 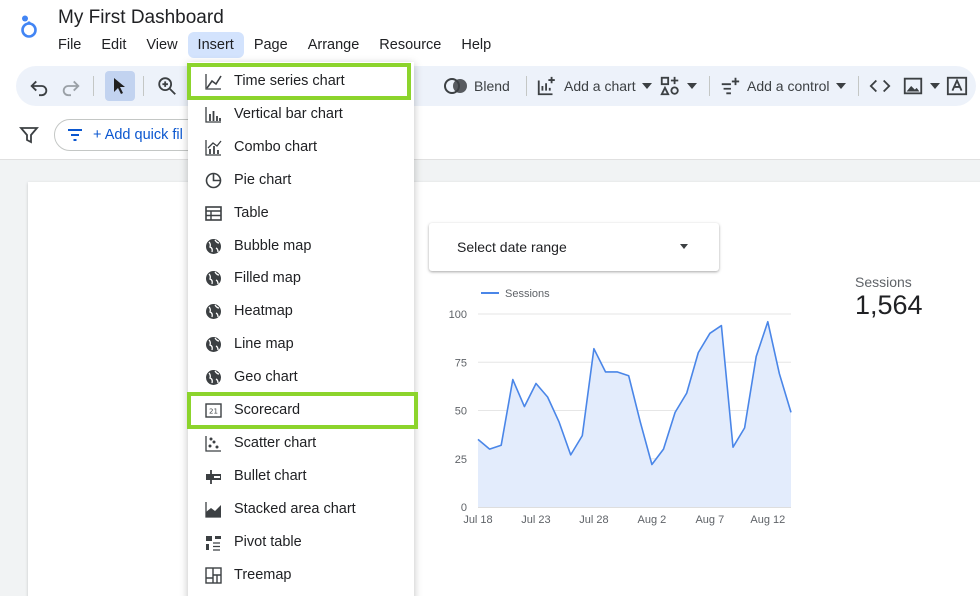 I want to click on menu-file: File, so click(x=70, y=45).